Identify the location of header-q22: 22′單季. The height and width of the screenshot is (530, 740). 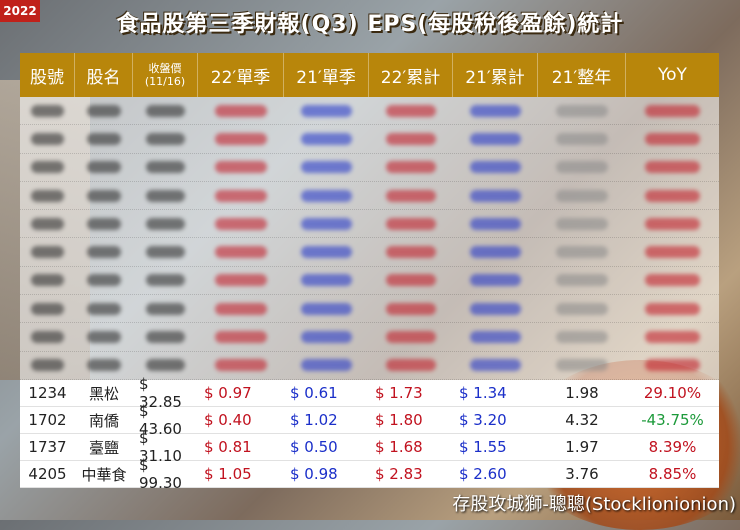
(241, 75).